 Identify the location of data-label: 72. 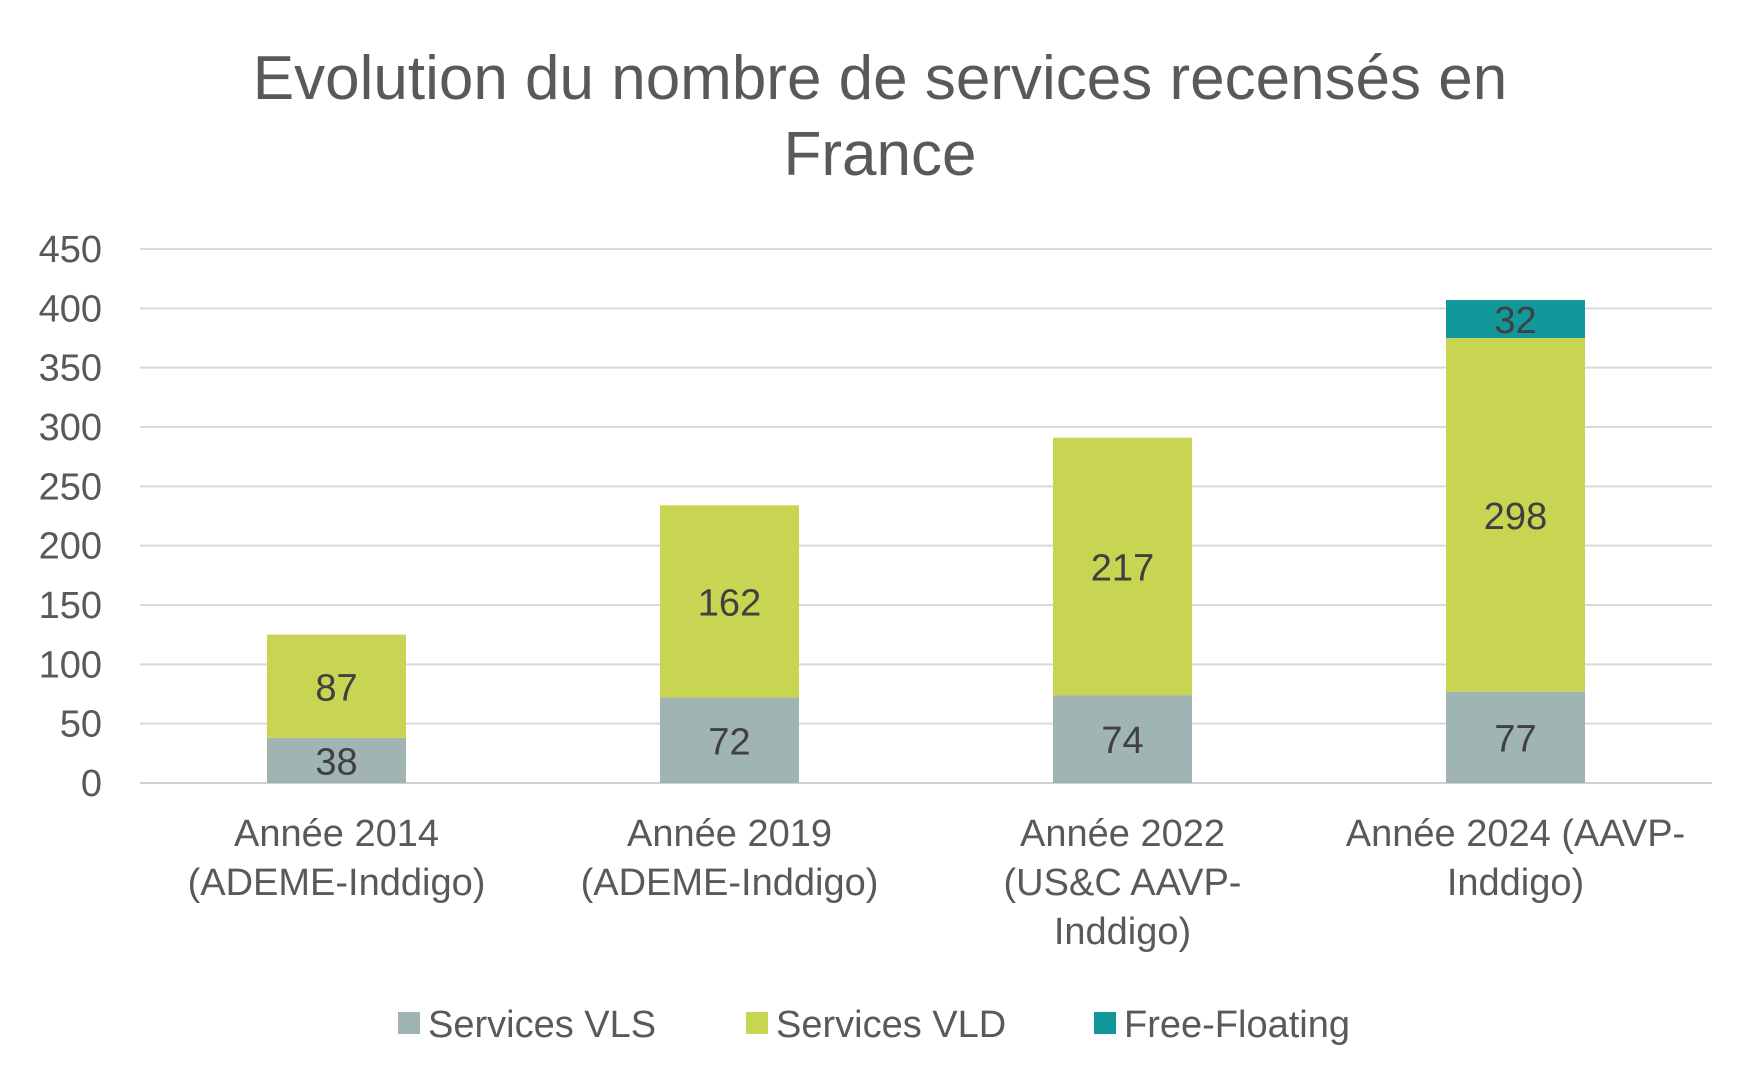
(729, 742).